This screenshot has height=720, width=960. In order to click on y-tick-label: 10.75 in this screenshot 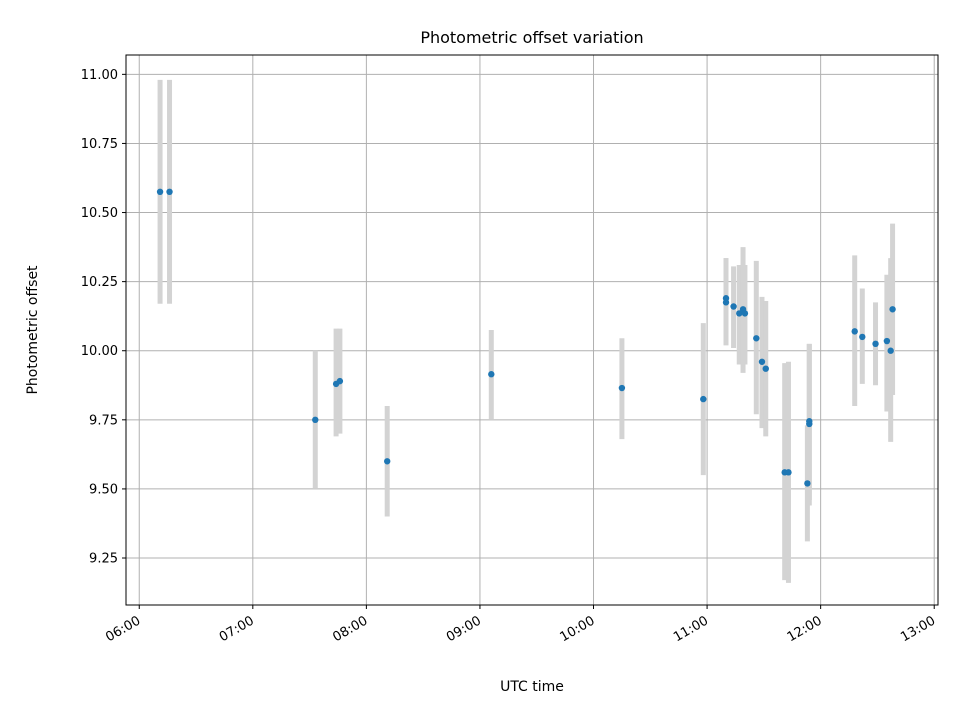, I will do `click(99, 144)`.